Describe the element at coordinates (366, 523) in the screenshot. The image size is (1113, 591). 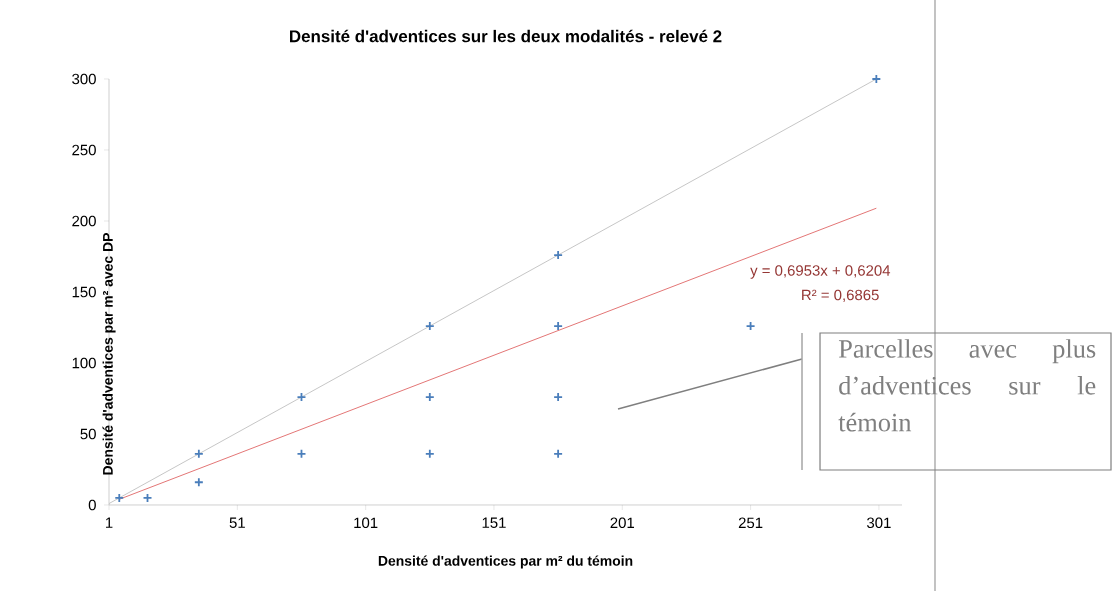
I see `x-tick-label: 101` at that location.